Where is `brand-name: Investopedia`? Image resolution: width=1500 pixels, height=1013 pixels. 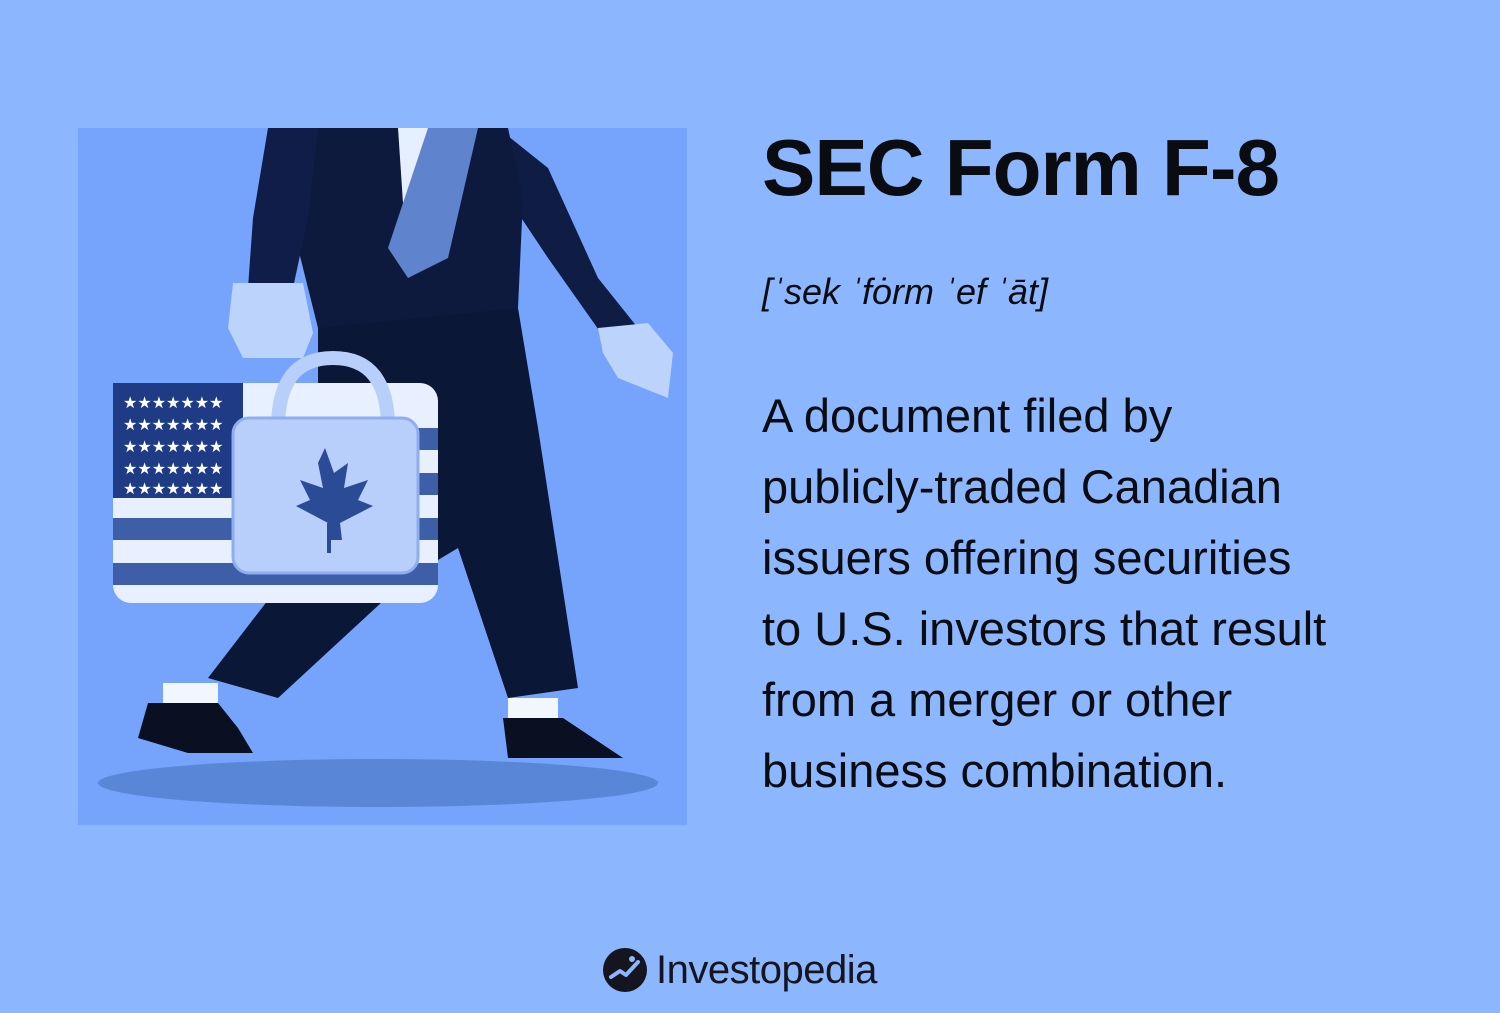 brand-name: Investopedia is located at coordinates (766, 969).